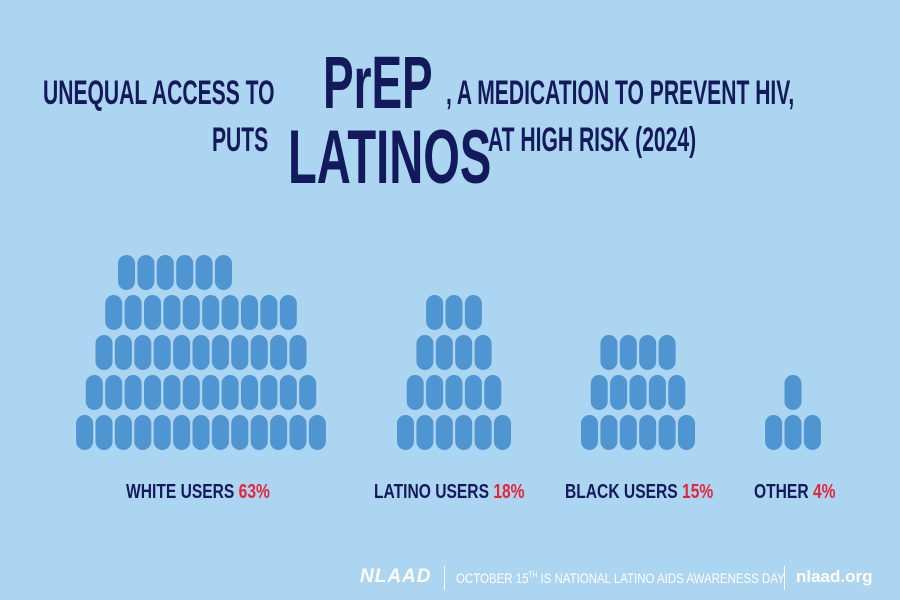 The width and height of the screenshot is (900, 600). I want to click on title-line1-suffix: , A MEDICATION TO PREVENT HIV,, so click(620, 93).